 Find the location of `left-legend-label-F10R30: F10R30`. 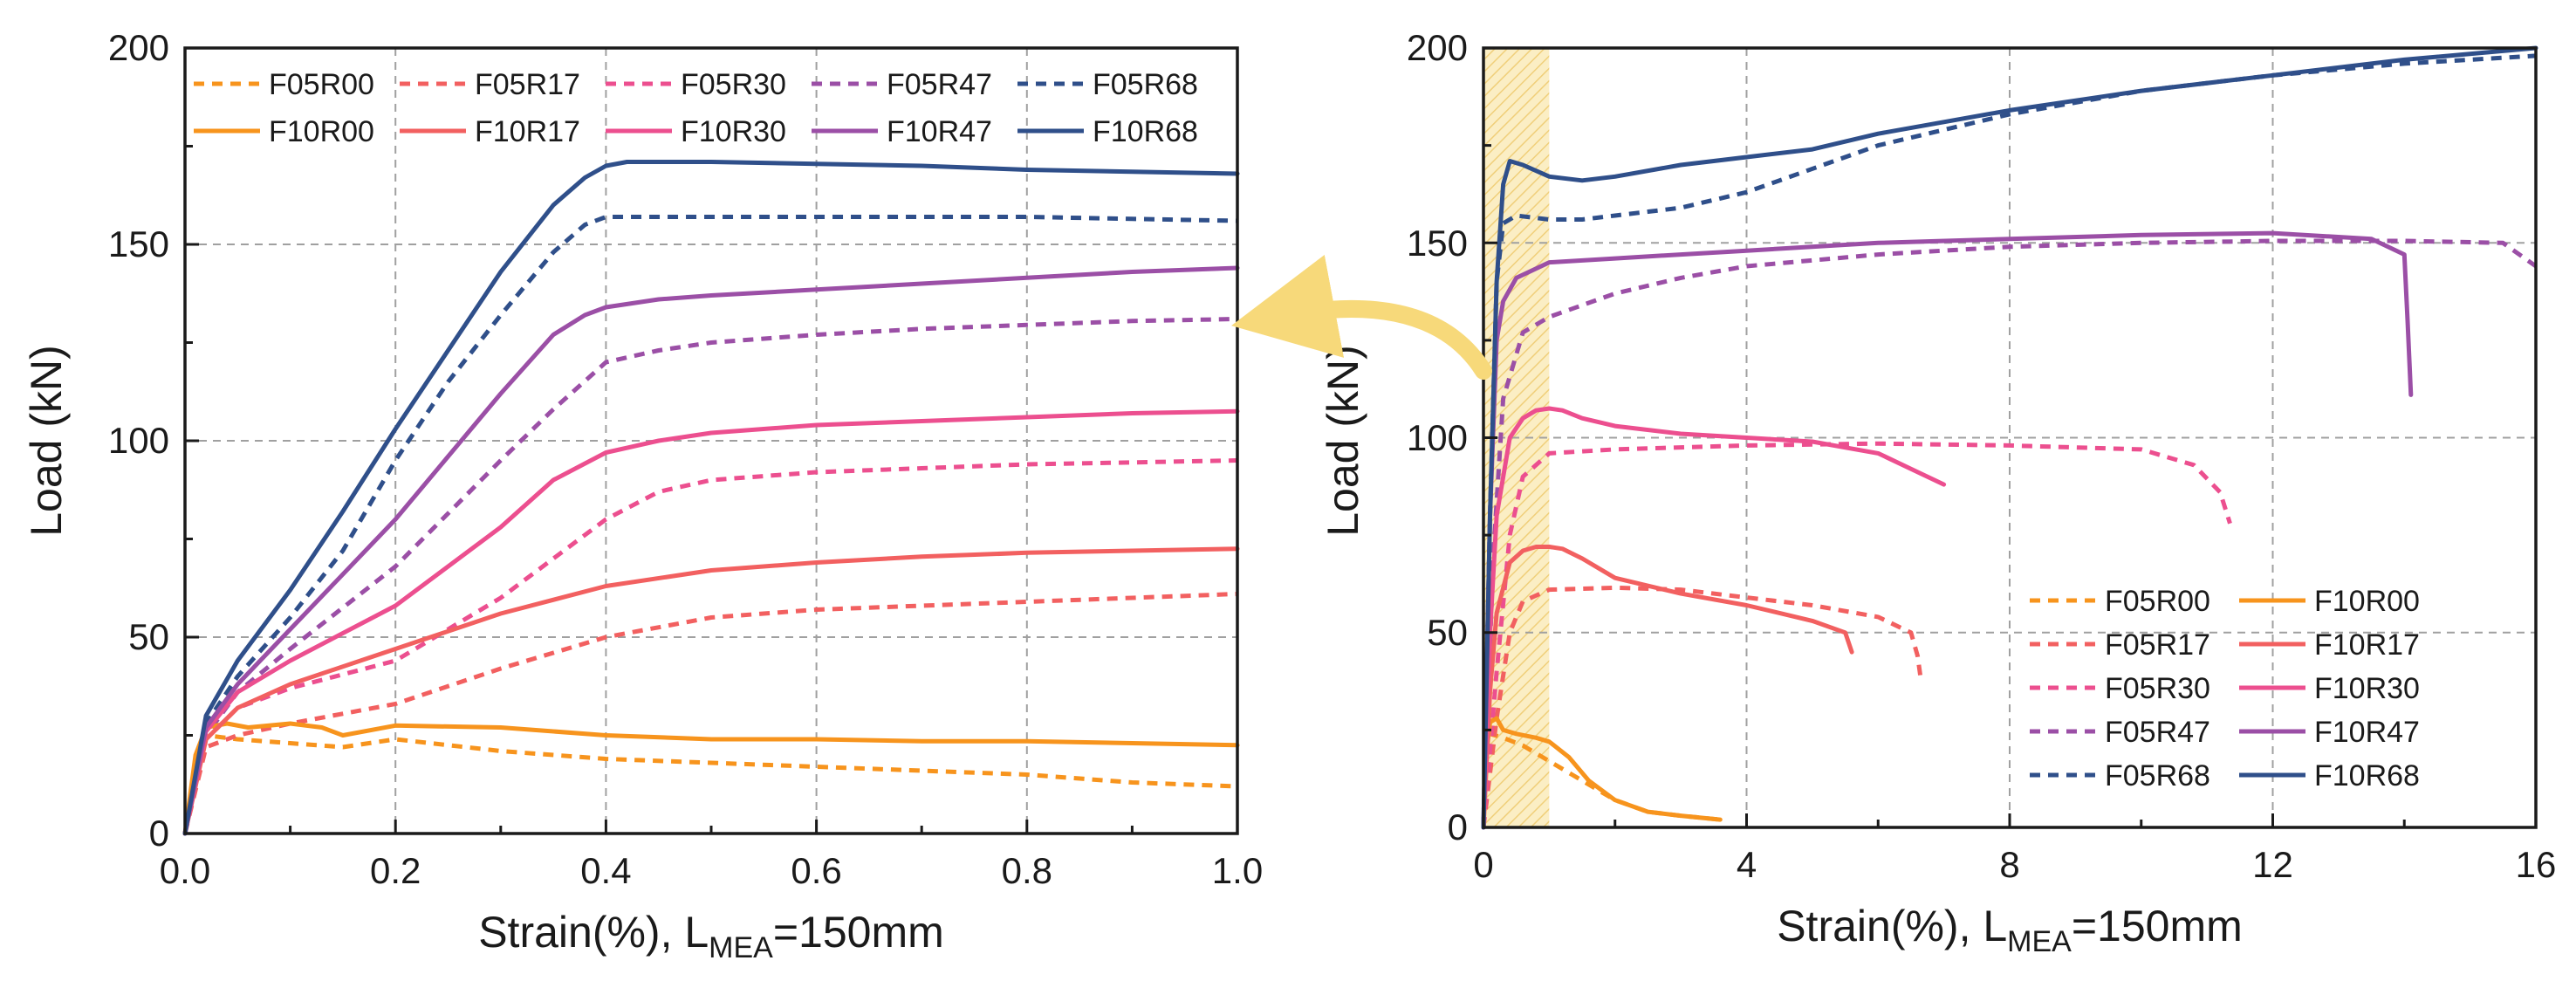

left-legend-label-F10R30: F10R30 is located at coordinates (734, 131).